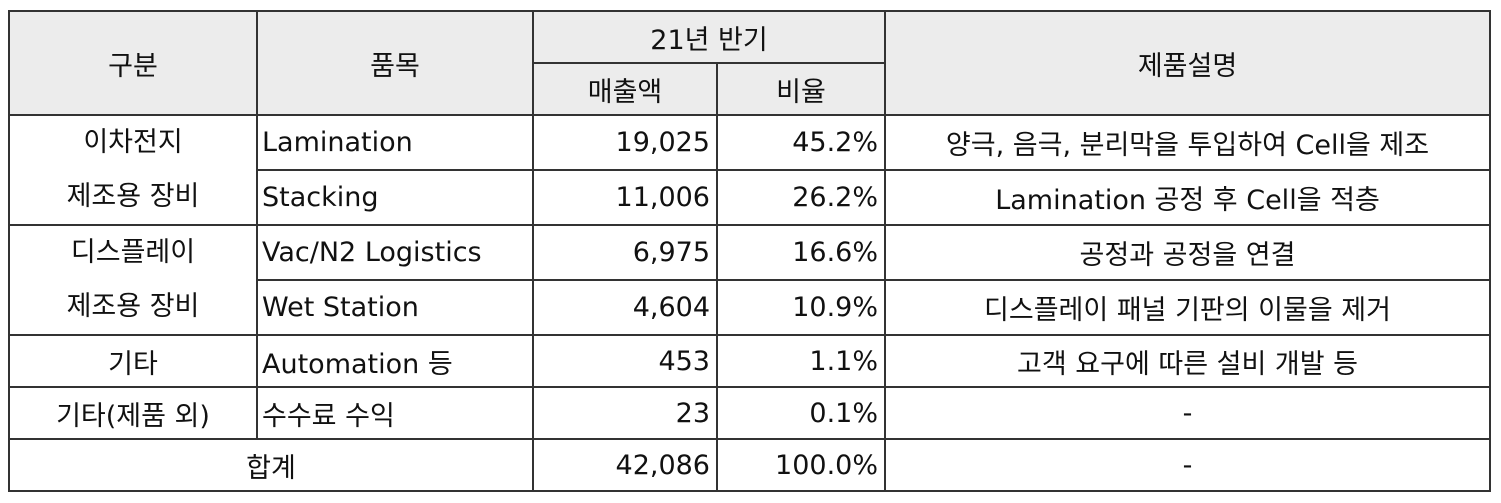 The image size is (1501, 503). I want to click on ratio-cell: 16.6%, so click(801, 252).